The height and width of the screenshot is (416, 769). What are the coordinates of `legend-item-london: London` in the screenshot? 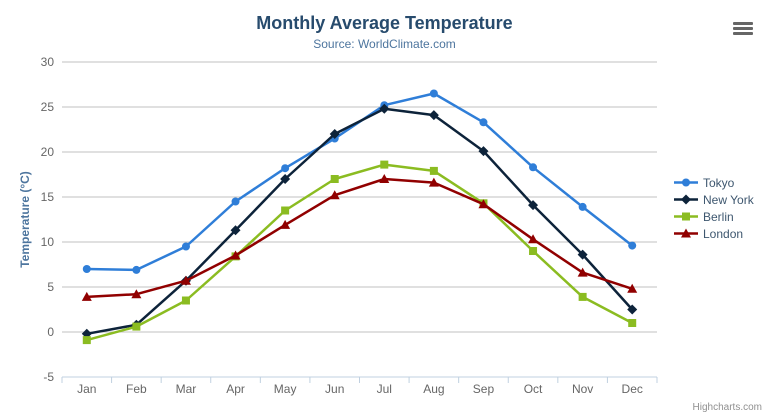 It's located at (714, 233).